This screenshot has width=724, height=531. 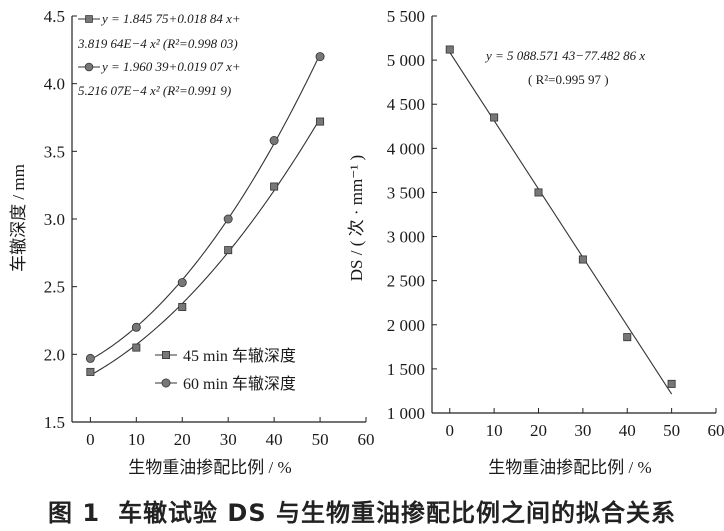 I want to click on left-y-tick-label: 3.5, so click(x=54, y=151).